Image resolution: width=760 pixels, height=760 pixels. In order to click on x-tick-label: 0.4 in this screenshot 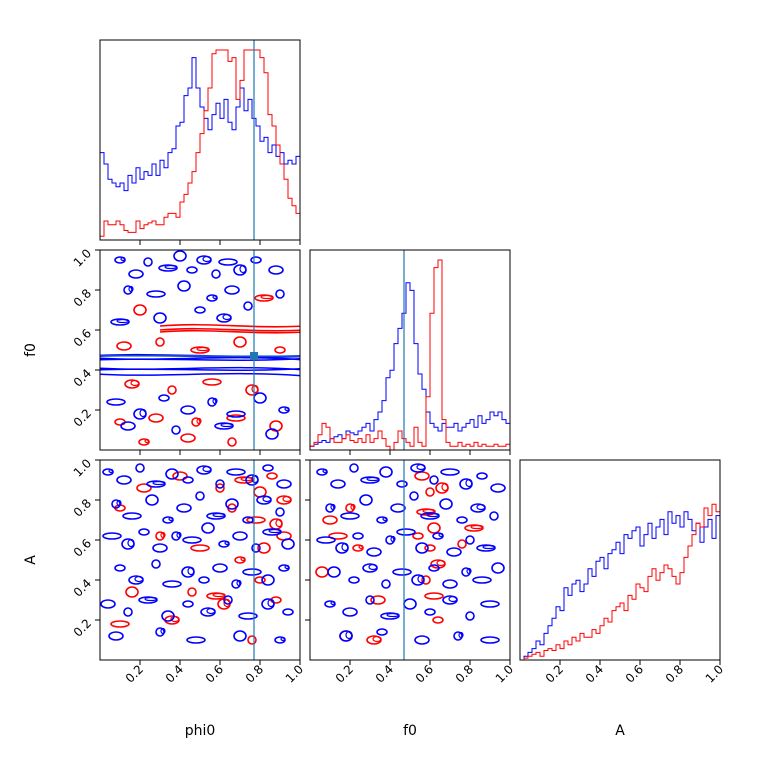, I will do `click(594, 673)`.